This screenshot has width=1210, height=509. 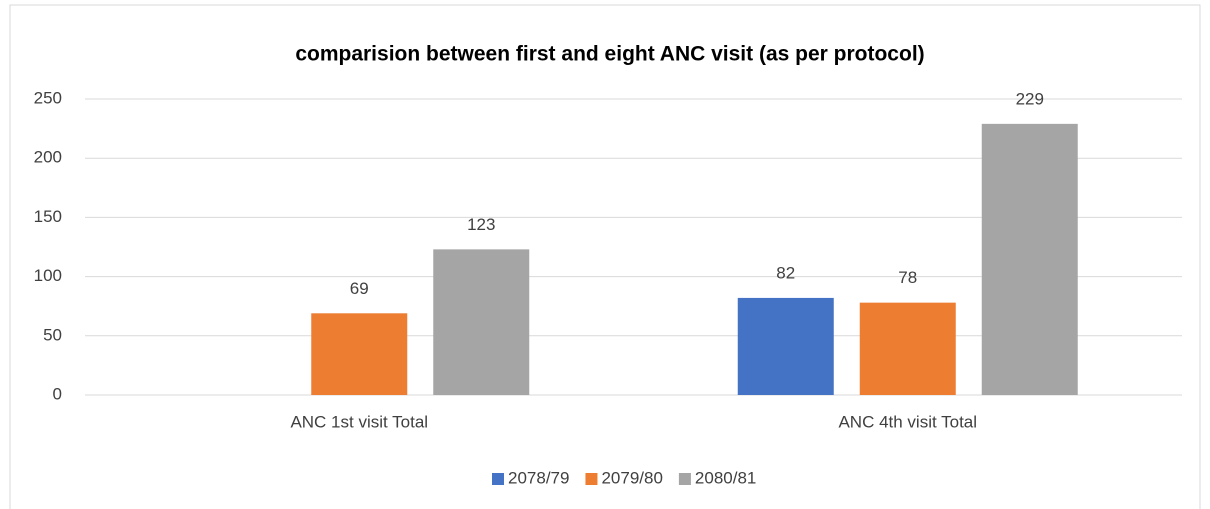 What do you see at coordinates (631, 477) in the screenshot?
I see `legend-label: 2079/80` at bounding box center [631, 477].